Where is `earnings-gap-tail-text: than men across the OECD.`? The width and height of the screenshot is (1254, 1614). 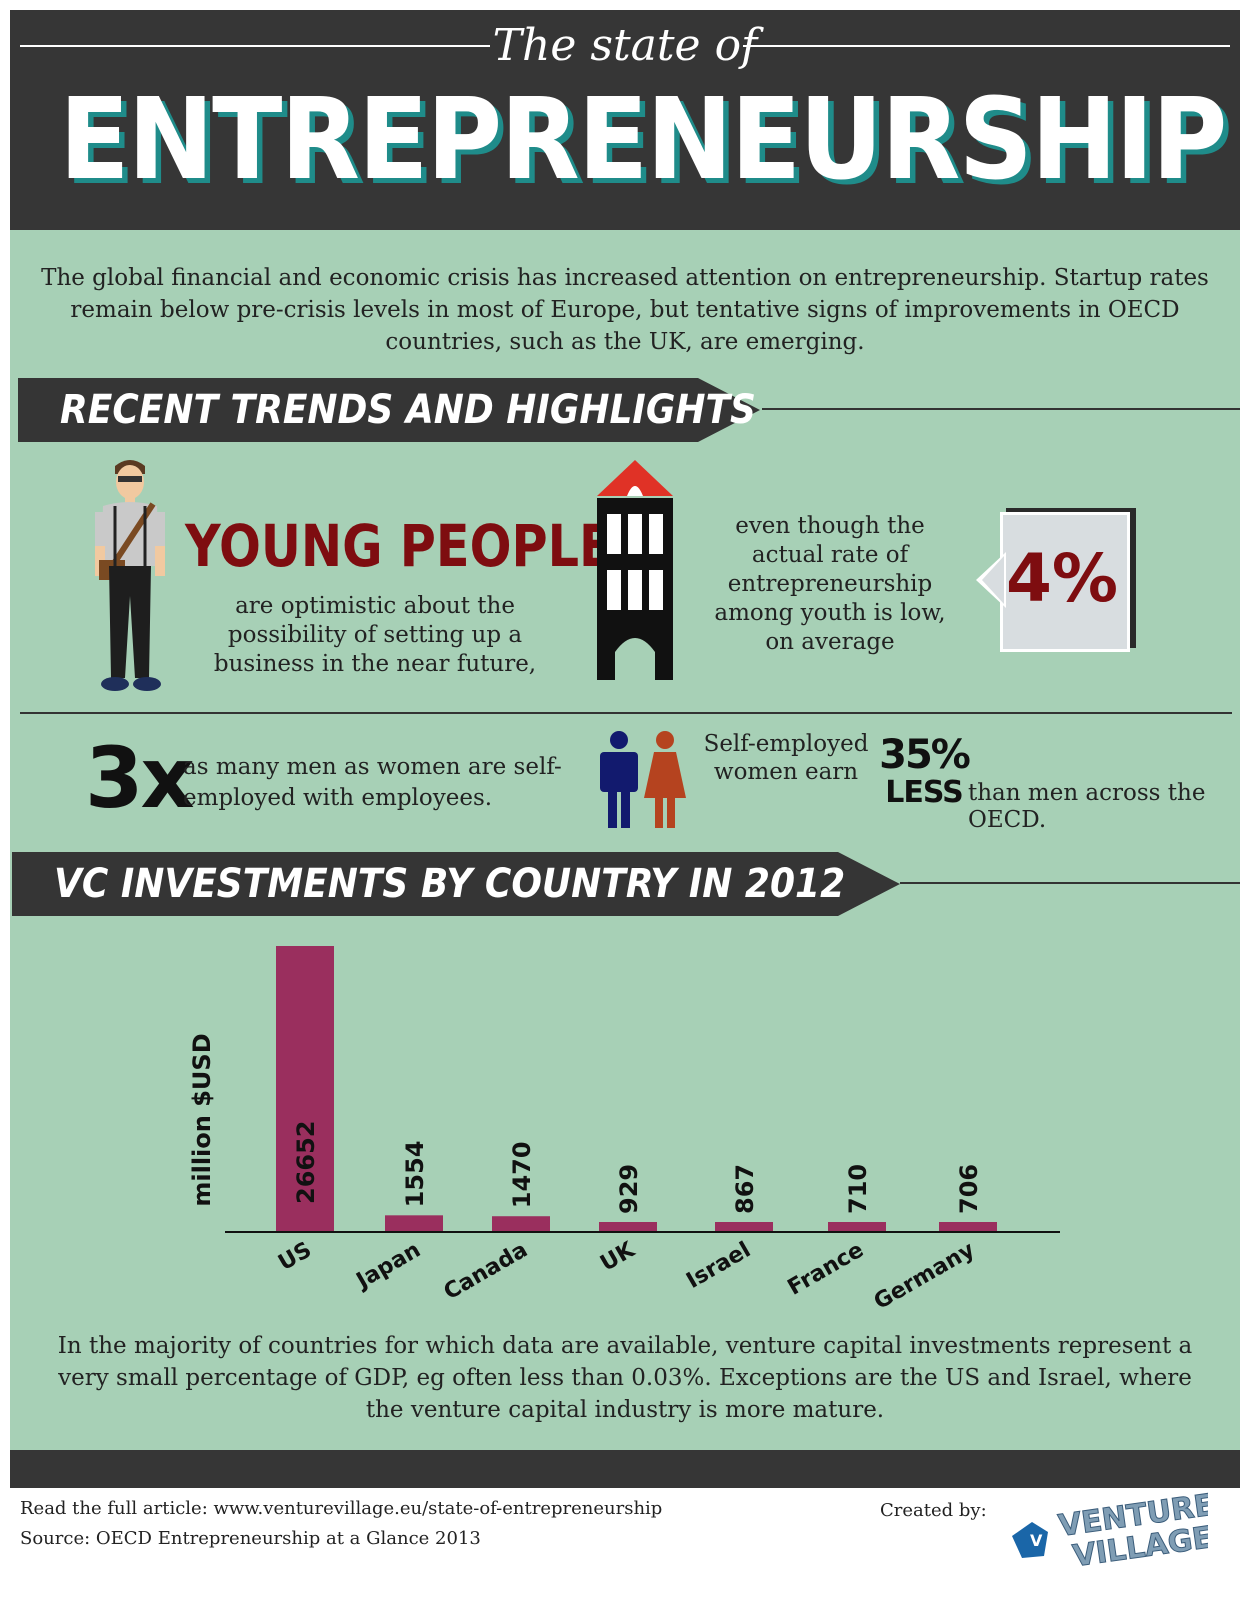 earnings-gap-tail-text: than men across the OECD. is located at coordinates (1087, 806).